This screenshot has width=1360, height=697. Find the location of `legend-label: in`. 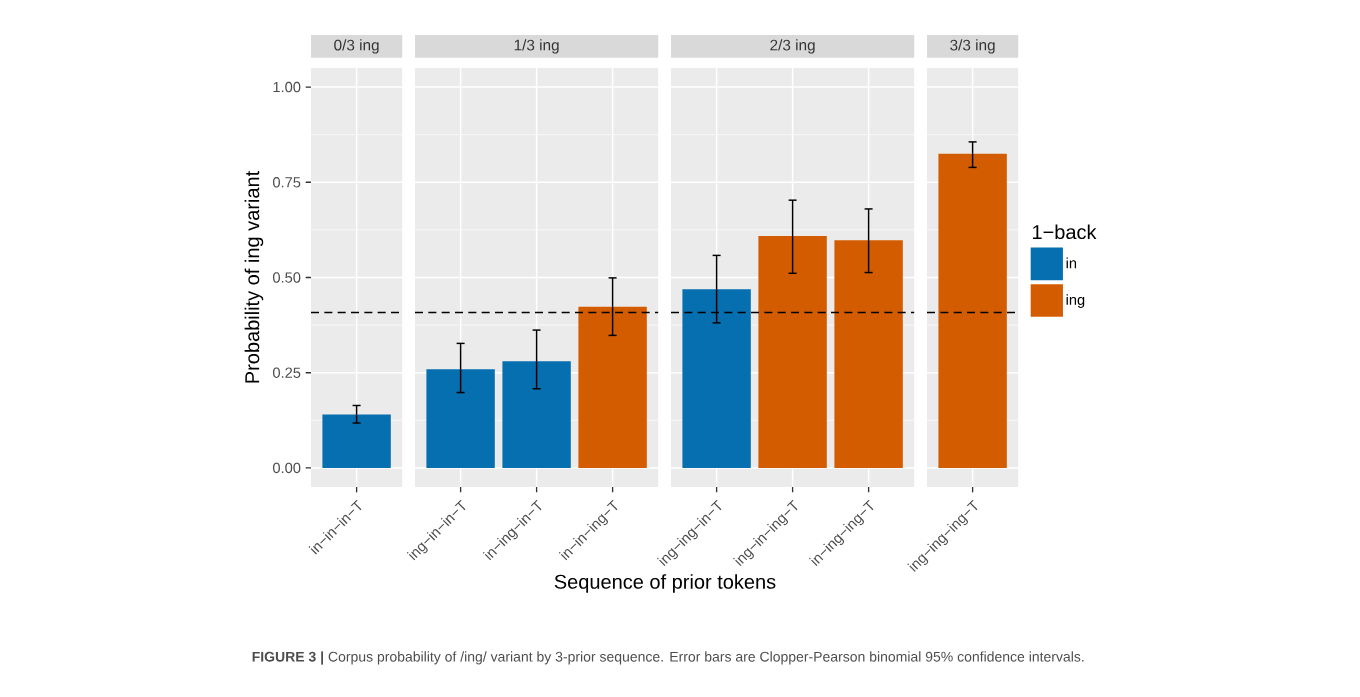

legend-label: in is located at coordinates (1071, 263).